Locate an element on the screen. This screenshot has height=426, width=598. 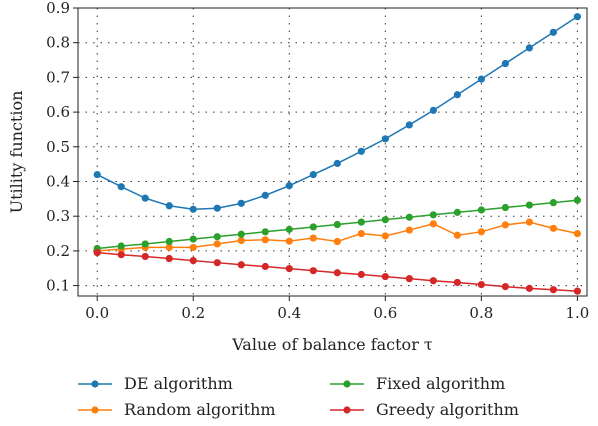
fixed-algorithm-series is located at coordinates (337, 224).